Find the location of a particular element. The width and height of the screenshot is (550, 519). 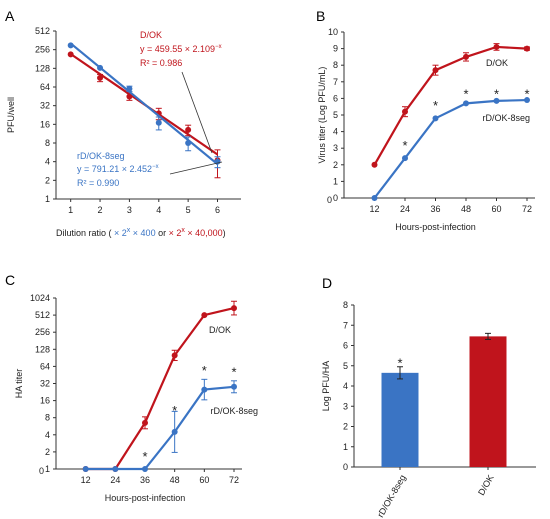

x-axis-title-text: Dilution ratio is located at coordinates (82, 233).